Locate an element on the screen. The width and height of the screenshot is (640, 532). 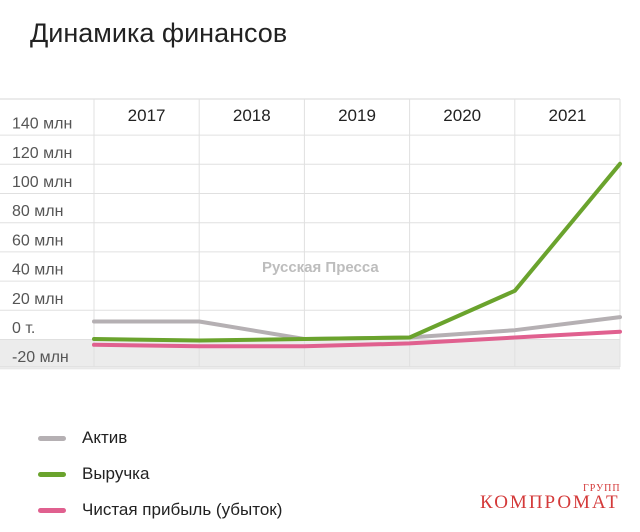
legend-label: Выручка is located at coordinates (116, 473).